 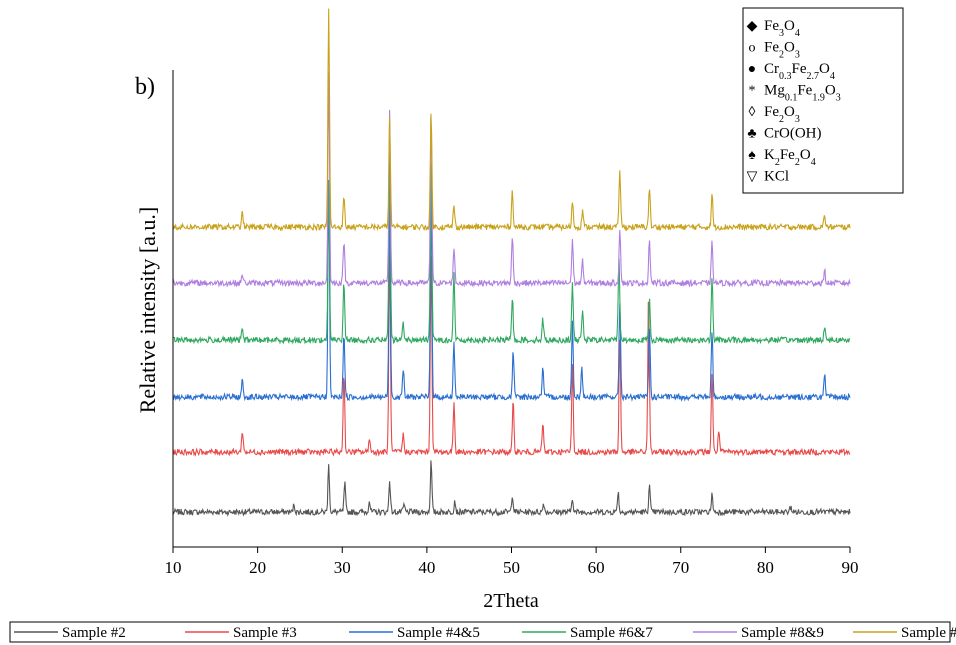 I want to click on phase-symbol: ◊, so click(x=752, y=112).